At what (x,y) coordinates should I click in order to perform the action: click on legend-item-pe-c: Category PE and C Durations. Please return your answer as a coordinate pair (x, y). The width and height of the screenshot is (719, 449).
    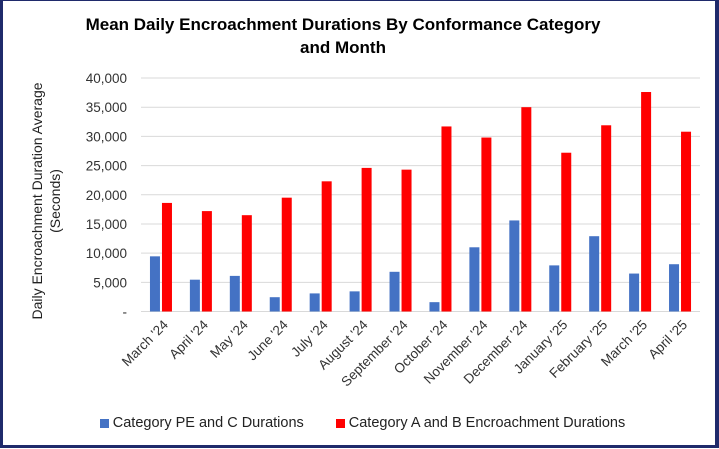
    Looking at the image, I should click on (201, 423).